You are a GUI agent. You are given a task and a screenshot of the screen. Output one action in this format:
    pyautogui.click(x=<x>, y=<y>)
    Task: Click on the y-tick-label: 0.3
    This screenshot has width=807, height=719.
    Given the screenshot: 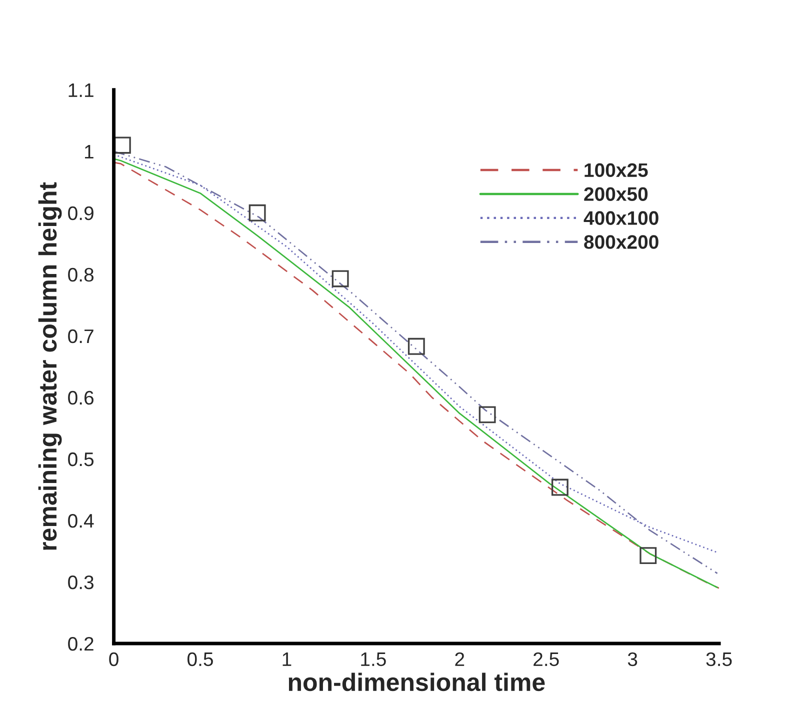 What is the action you would take?
    pyautogui.click(x=81, y=582)
    